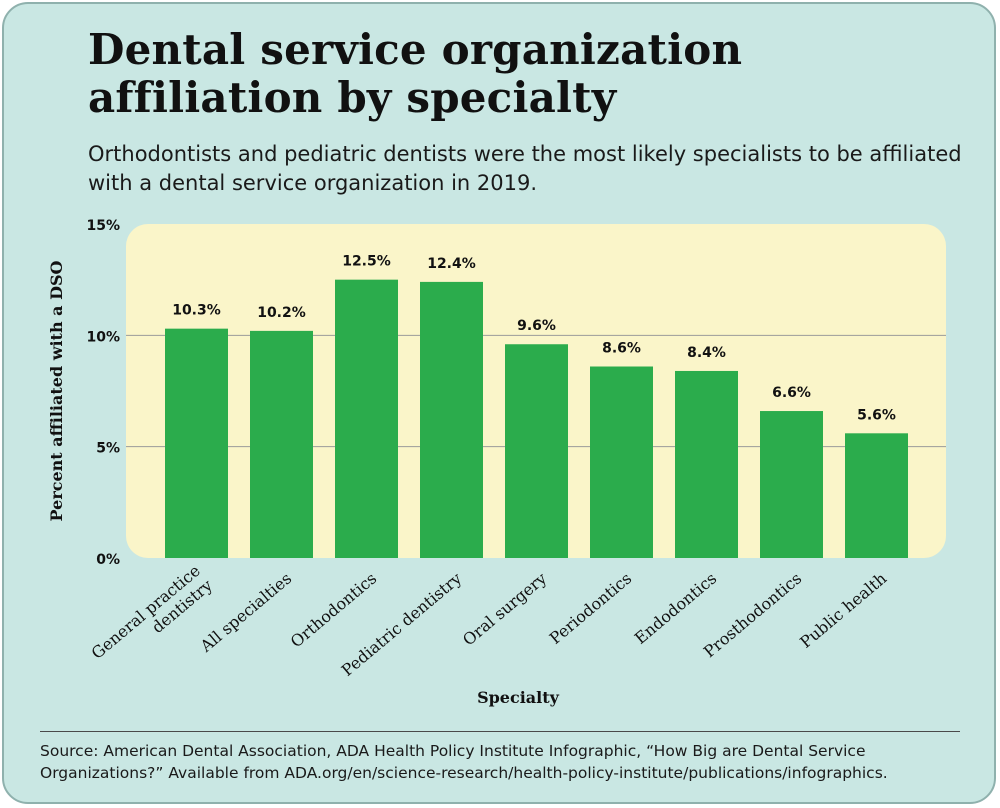 The image size is (1000, 808). Describe the element at coordinates (56, 390) in the screenshot. I see `y-axis-title: Percent affiliated with a DSO` at that location.